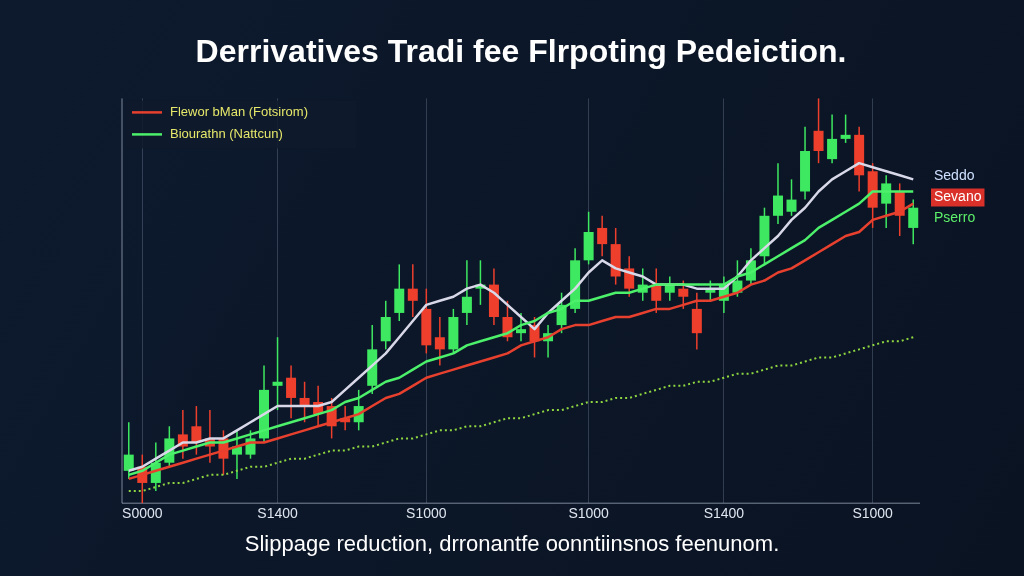  What do you see at coordinates (521, 51) in the screenshot?
I see `chart-title: Derrivatives Tradi fee Flrpoting Pedeiction.` at bounding box center [521, 51].